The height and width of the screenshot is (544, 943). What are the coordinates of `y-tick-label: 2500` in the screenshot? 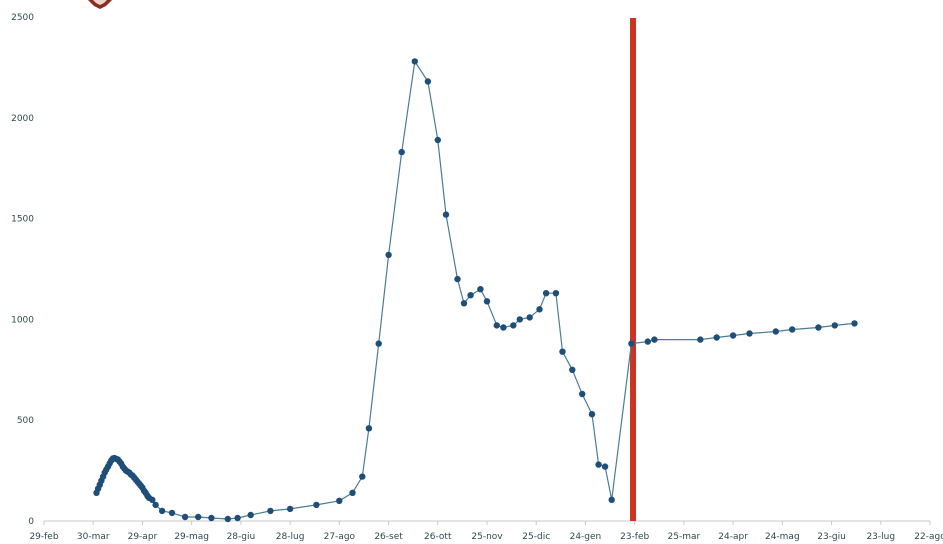 It's located at (22, 18).